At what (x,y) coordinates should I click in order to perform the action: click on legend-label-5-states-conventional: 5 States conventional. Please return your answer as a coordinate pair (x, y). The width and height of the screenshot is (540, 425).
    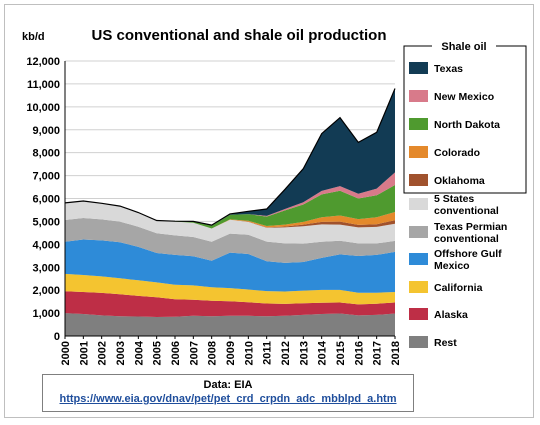
    Looking at the image, I should click on (466, 205).